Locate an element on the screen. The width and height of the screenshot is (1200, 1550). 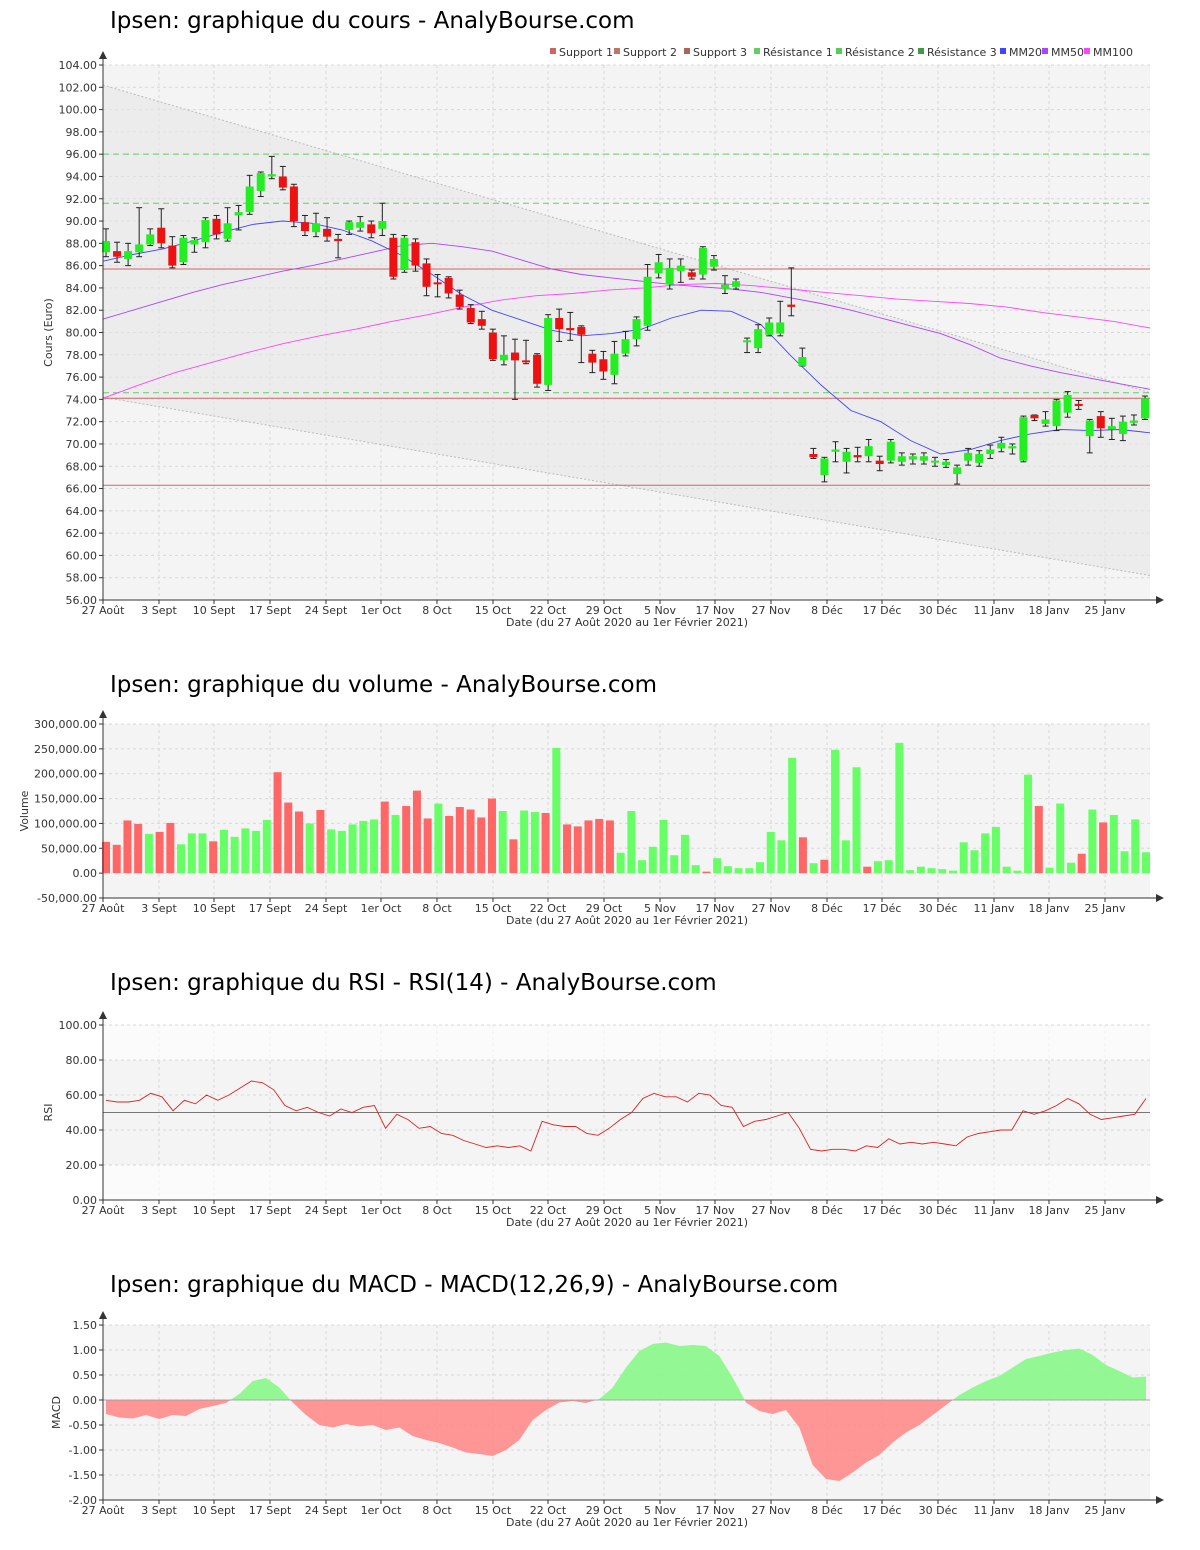
mm50-line is located at coordinates (626, 316).